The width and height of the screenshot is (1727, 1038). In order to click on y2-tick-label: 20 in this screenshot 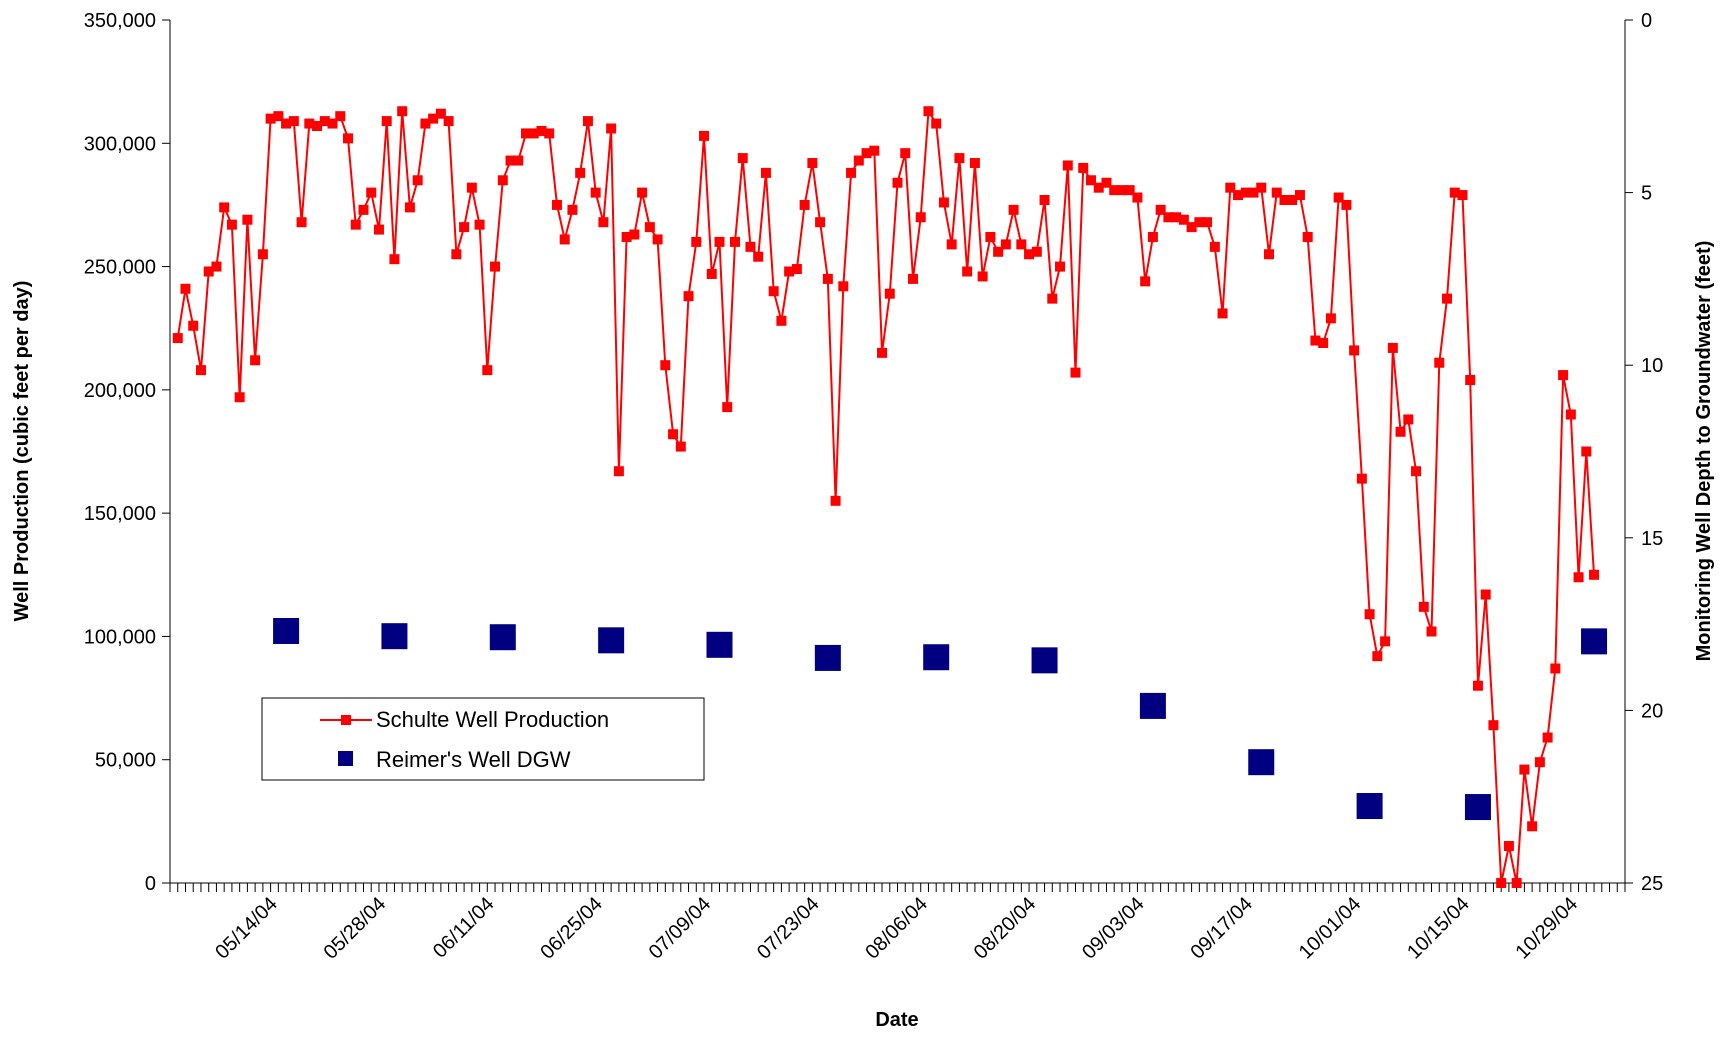, I will do `click(1652, 711)`.